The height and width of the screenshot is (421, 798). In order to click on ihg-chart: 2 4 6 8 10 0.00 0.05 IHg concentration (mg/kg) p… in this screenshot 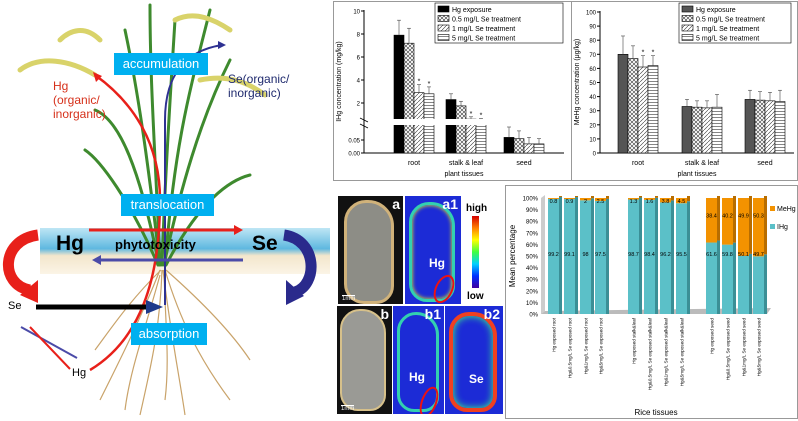, I will do `click(450, 90)`.